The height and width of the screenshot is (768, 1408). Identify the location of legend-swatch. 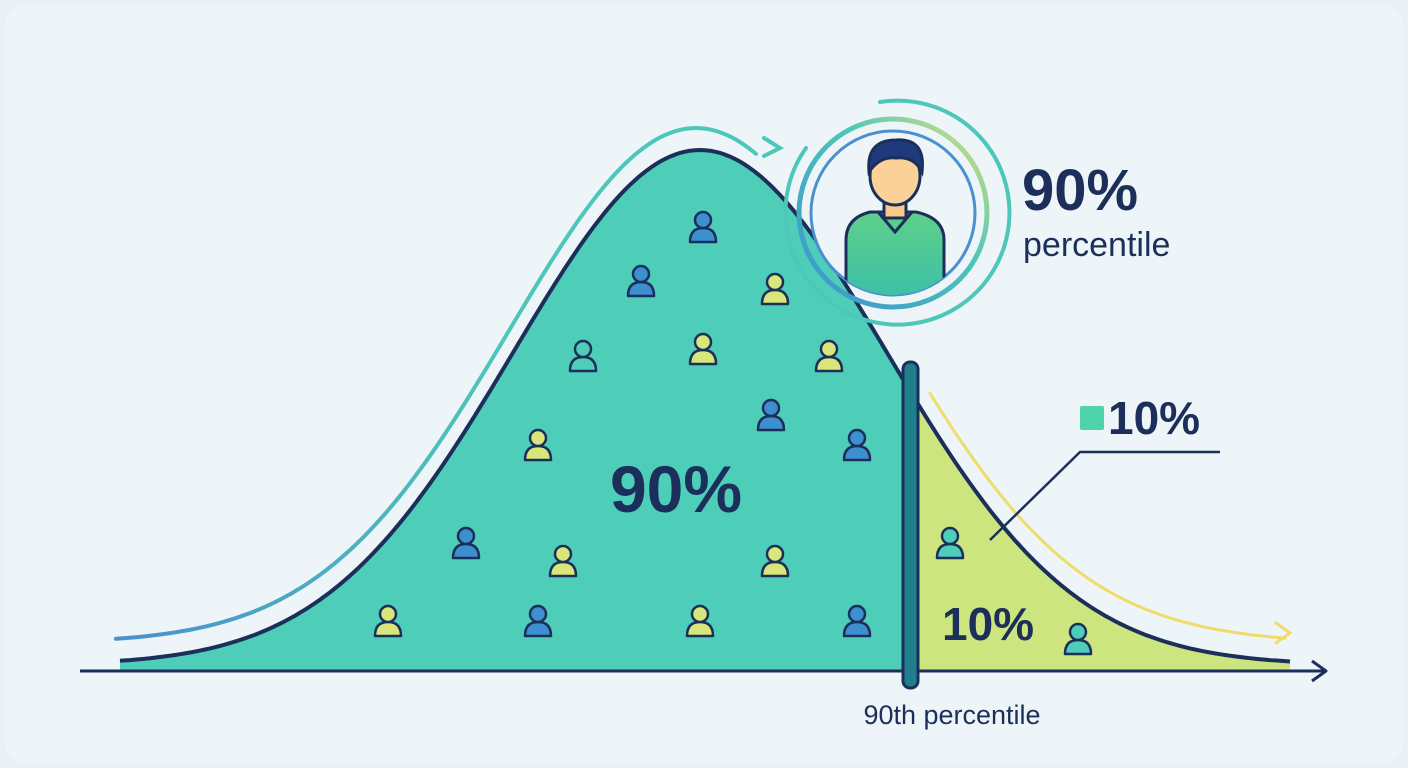
(1092, 418).